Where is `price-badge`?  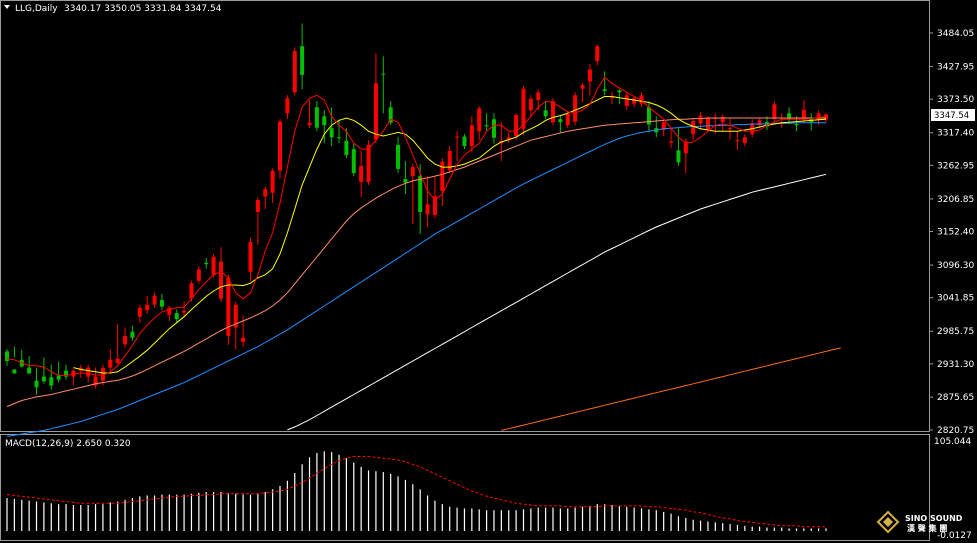 price-badge is located at coordinates (953, 115).